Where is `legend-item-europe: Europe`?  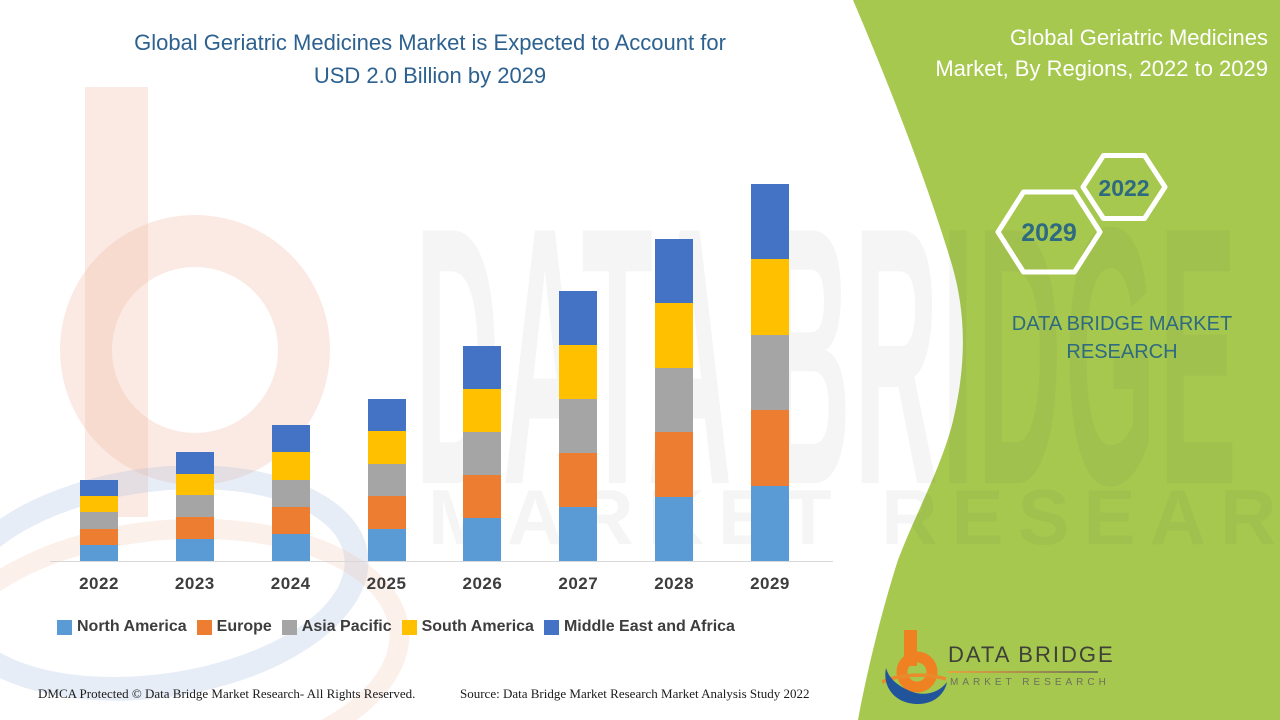 legend-item-europe: Europe is located at coordinates (234, 627).